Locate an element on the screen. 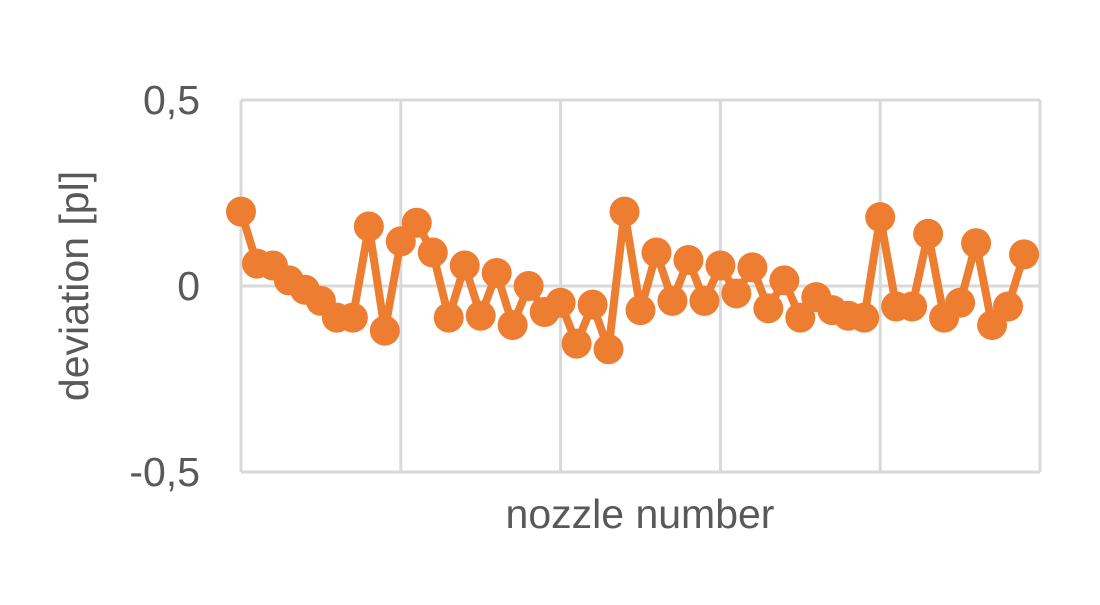 Image resolution: width=1100 pixels, height=605 pixels. y-tick-label: 0,5 is located at coordinates (171, 100).